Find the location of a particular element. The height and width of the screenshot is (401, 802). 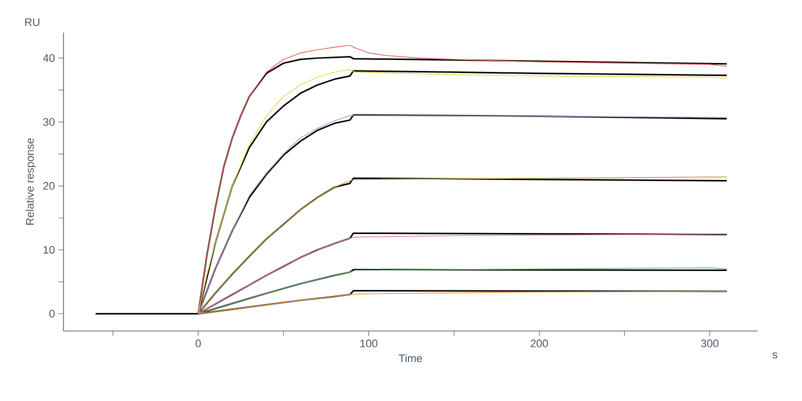

y-tick-label: 30 is located at coordinates (49, 122).